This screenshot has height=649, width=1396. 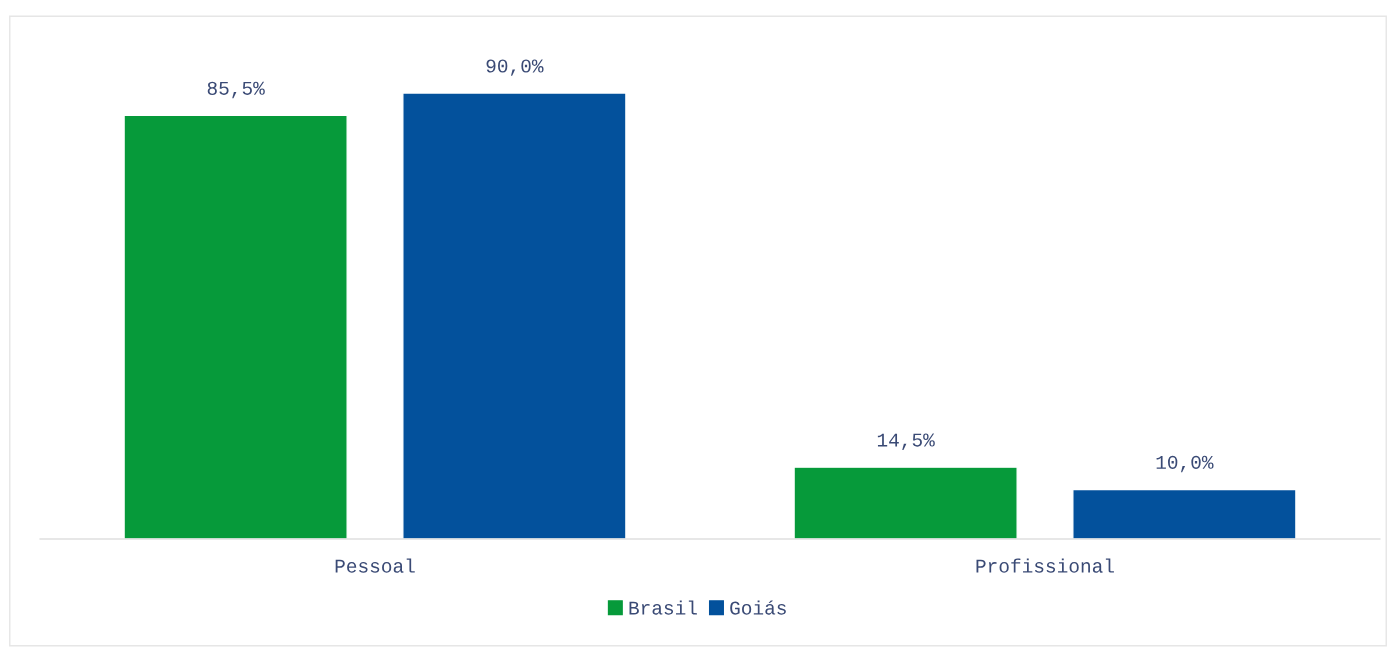 I want to click on x-tick-label: Pessoal, so click(x=375, y=565).